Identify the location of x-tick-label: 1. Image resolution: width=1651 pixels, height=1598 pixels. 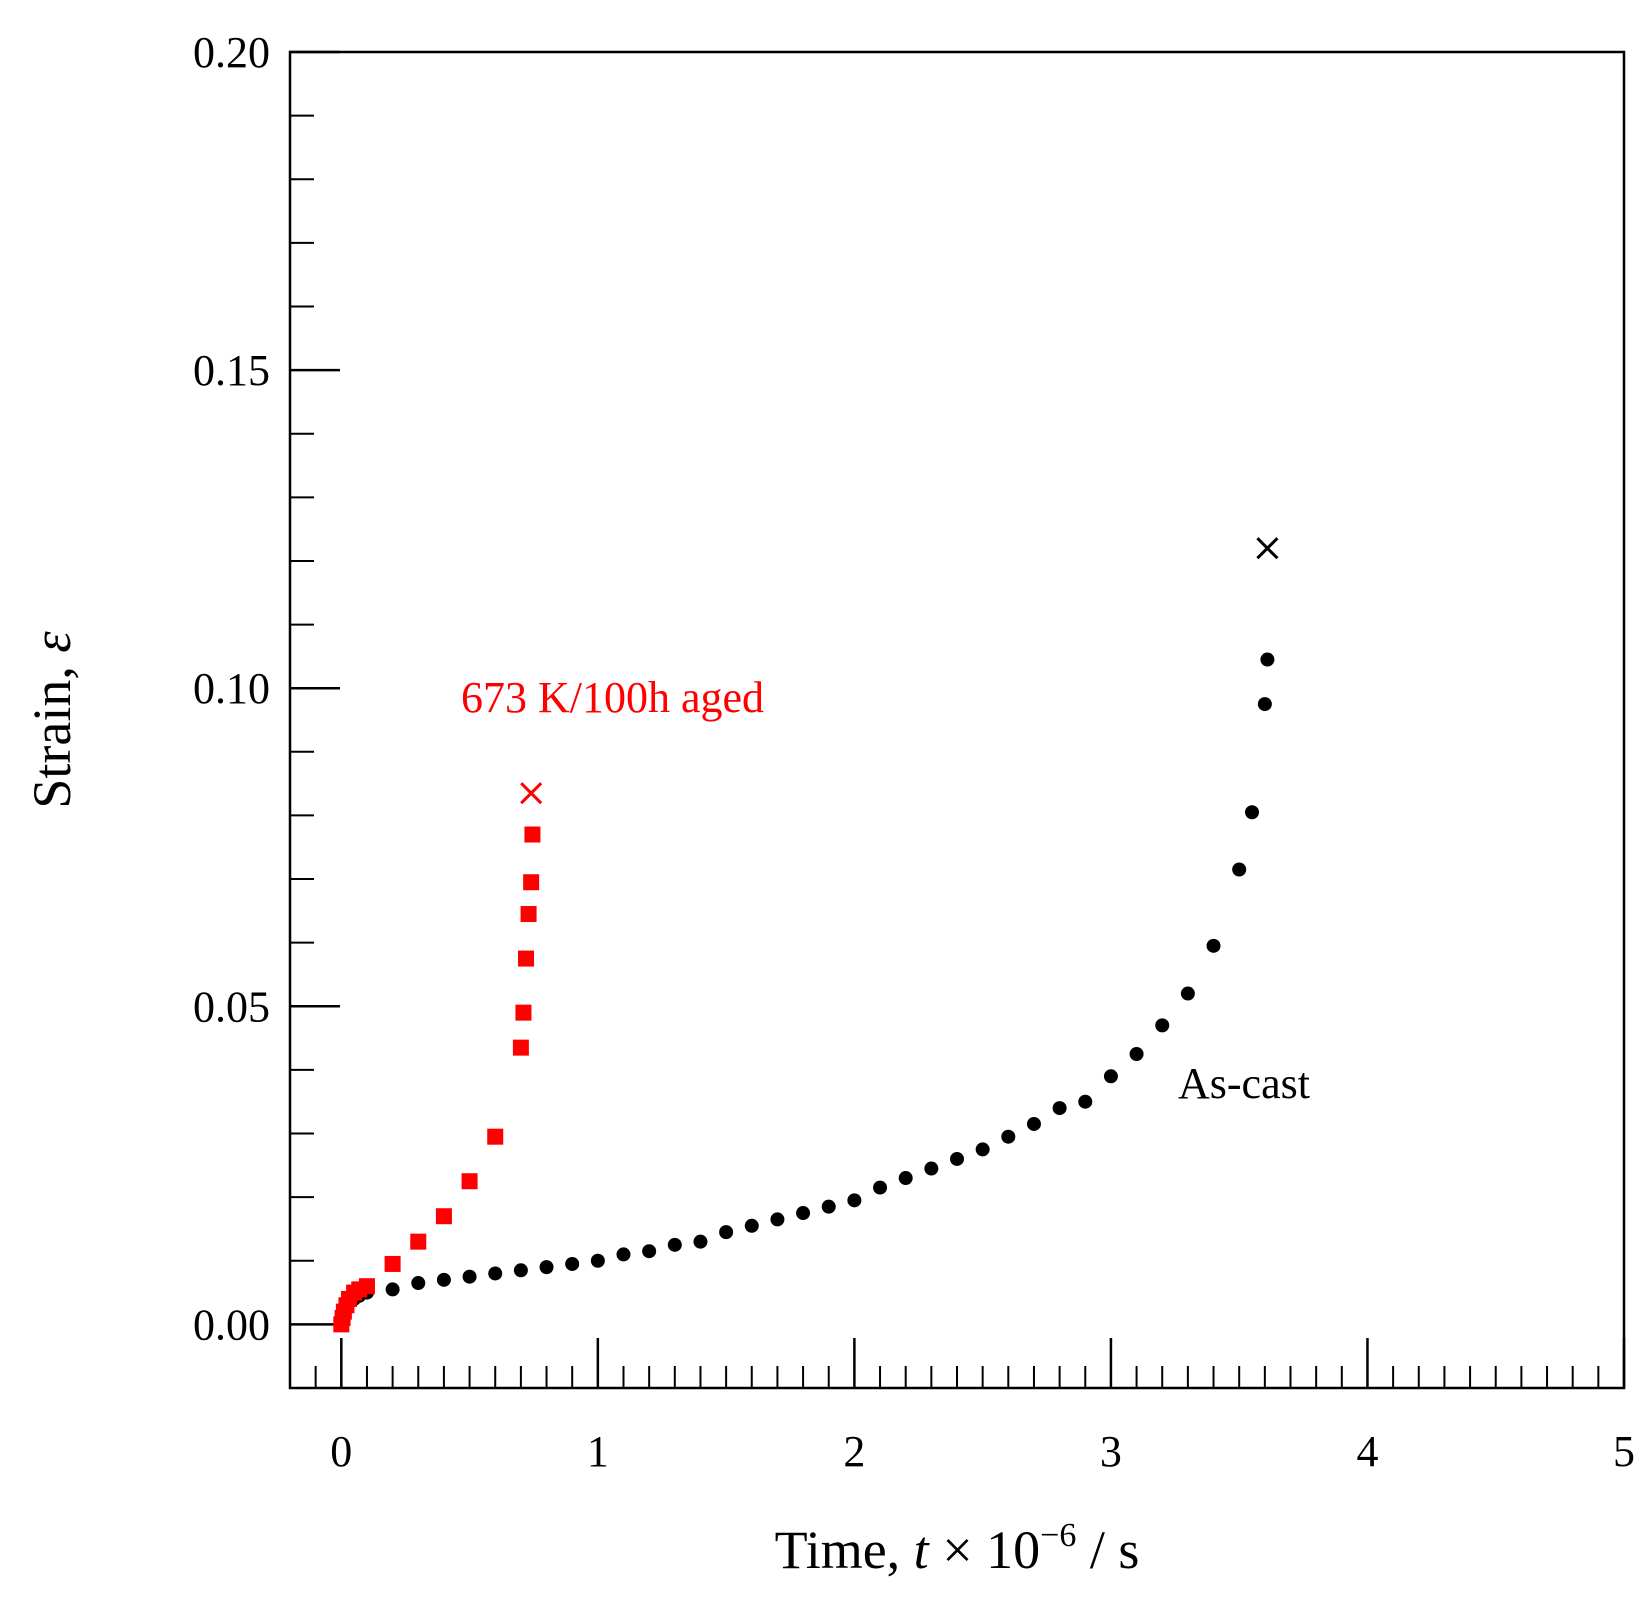
(598, 1451).